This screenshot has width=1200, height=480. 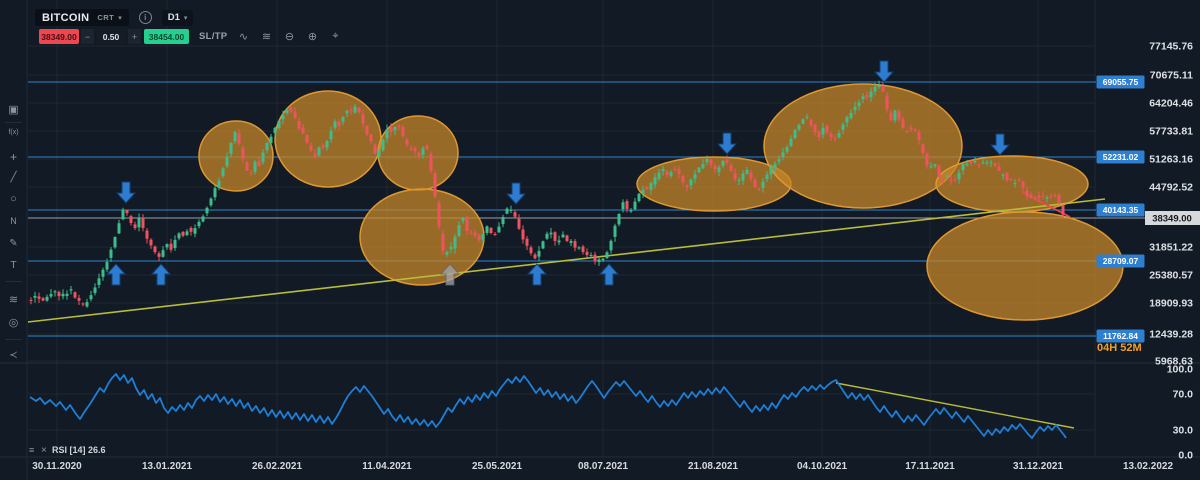 I want to click on time-axis-label: 08.07.2021, so click(x=603, y=466).